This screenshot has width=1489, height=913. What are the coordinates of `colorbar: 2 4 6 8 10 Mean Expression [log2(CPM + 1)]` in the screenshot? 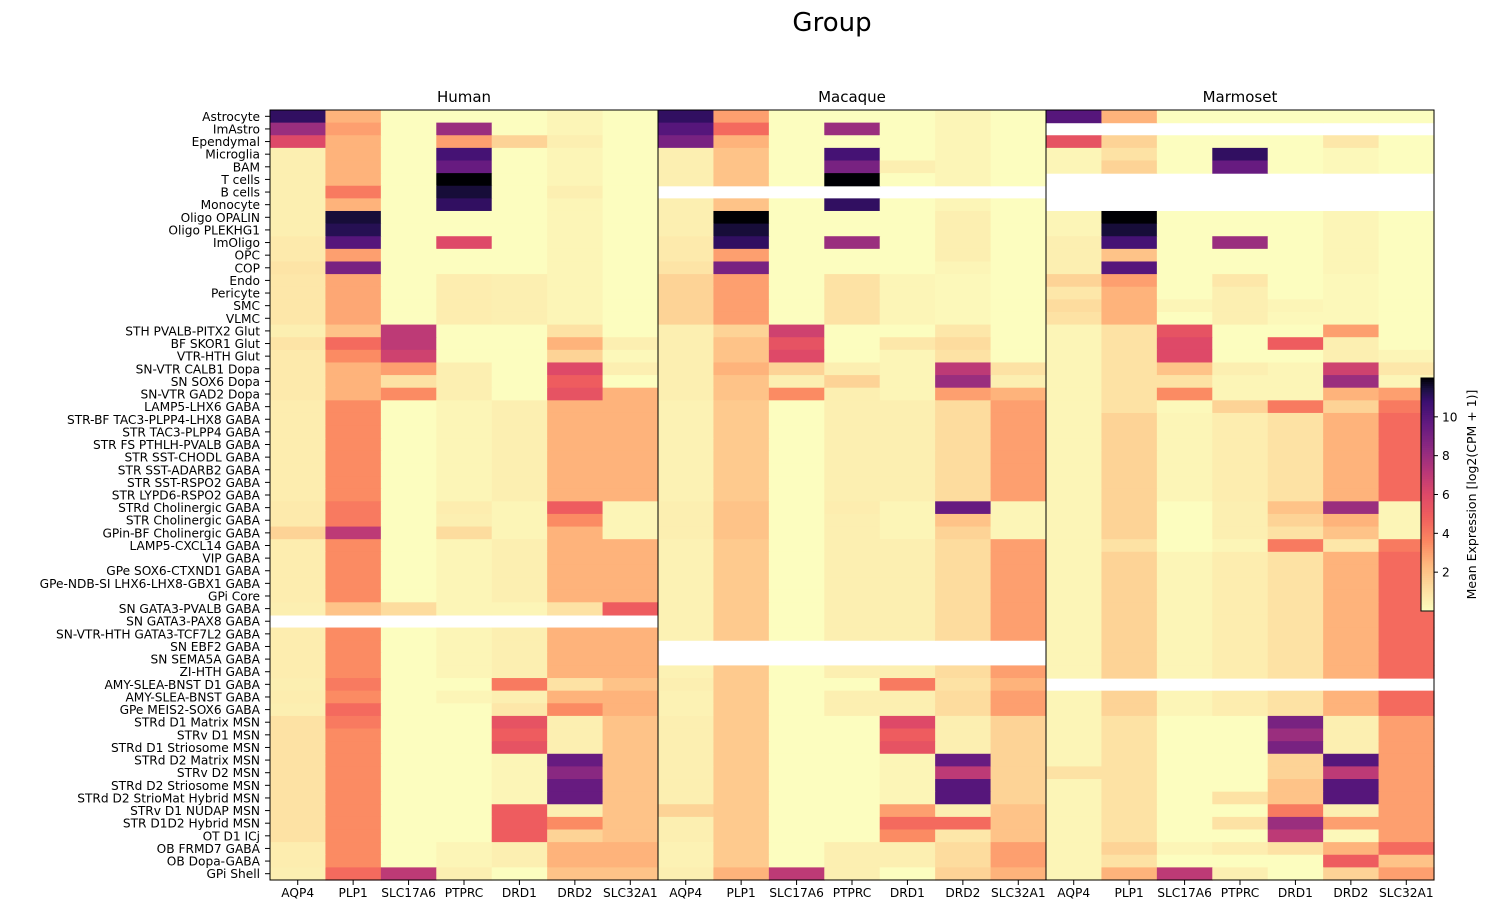 It's located at (1449, 494).